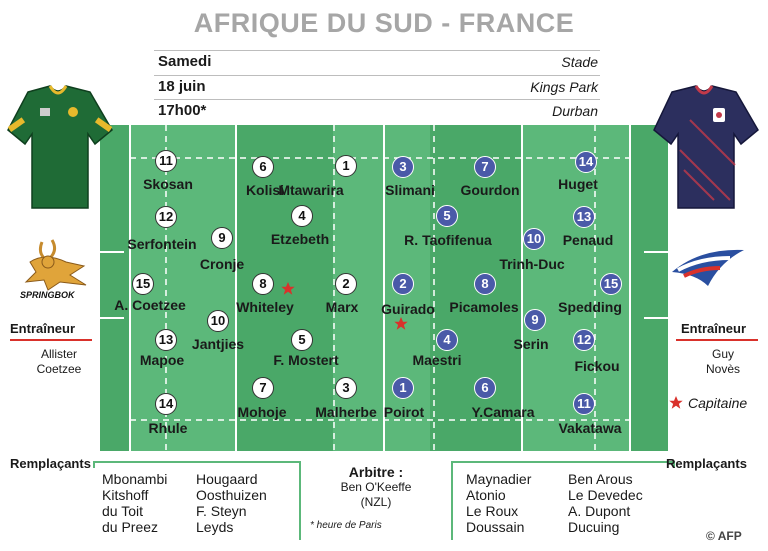  What do you see at coordinates (166, 161) in the screenshot?
I see `home-player-number: 11` at bounding box center [166, 161].